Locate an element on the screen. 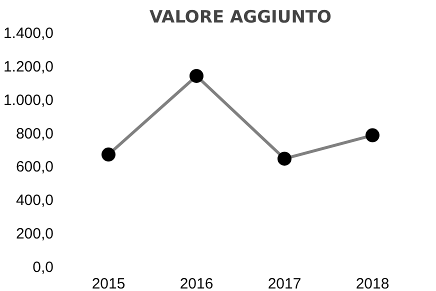  x-tick-label: 2015 is located at coordinates (109, 283).